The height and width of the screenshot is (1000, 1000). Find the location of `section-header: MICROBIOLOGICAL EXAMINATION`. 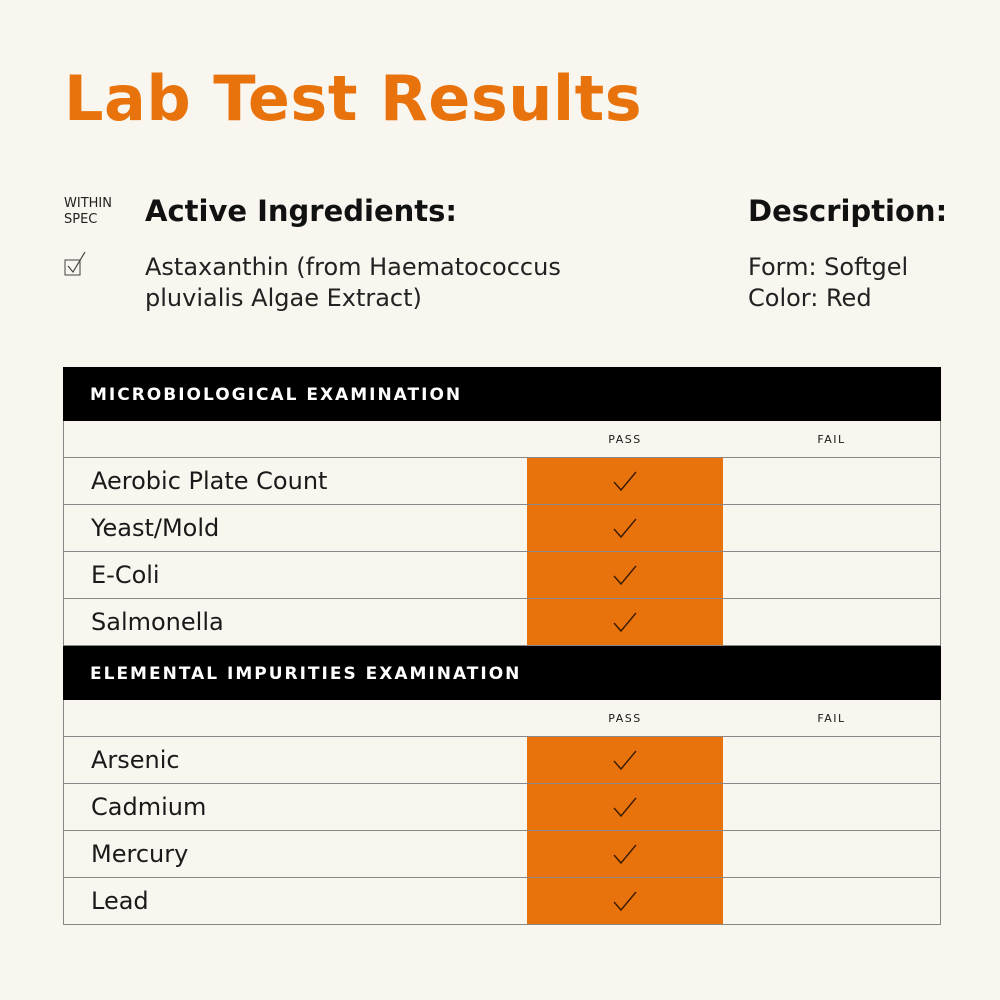

section-header: MICROBIOLOGICAL EXAMINATION is located at coordinates (502, 394).